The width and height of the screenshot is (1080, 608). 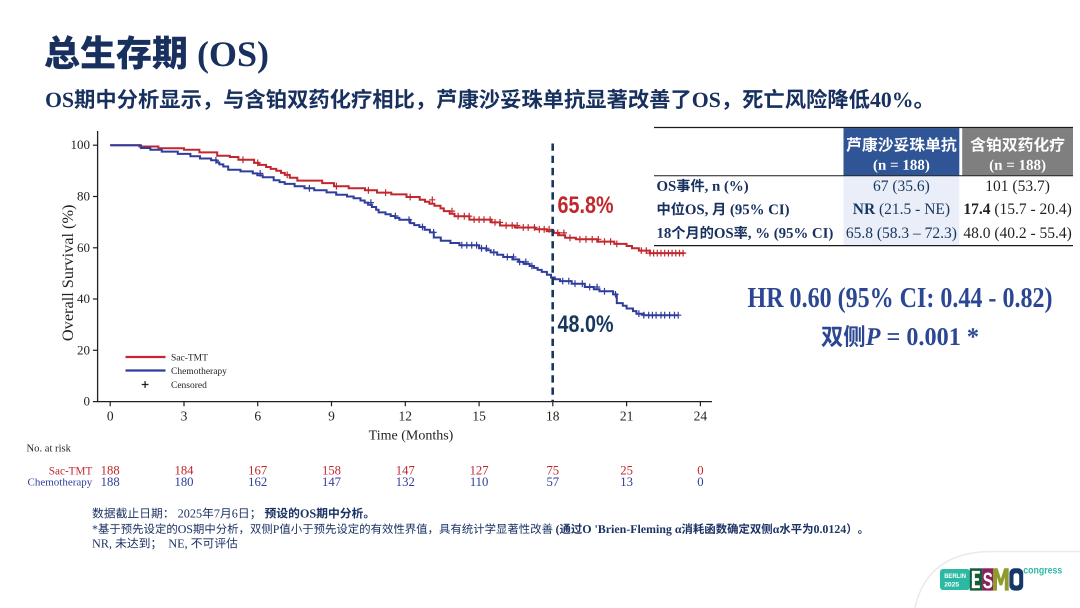 What do you see at coordinates (184, 470) in the screenshot?
I see `svg-text: 184` at bounding box center [184, 470].